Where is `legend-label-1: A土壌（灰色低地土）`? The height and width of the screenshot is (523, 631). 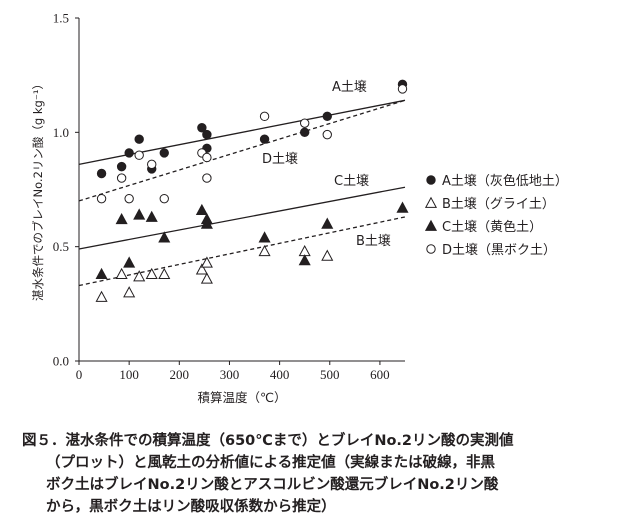 legend-label-1: A土壌（灰色低地土） is located at coordinates (505, 181).